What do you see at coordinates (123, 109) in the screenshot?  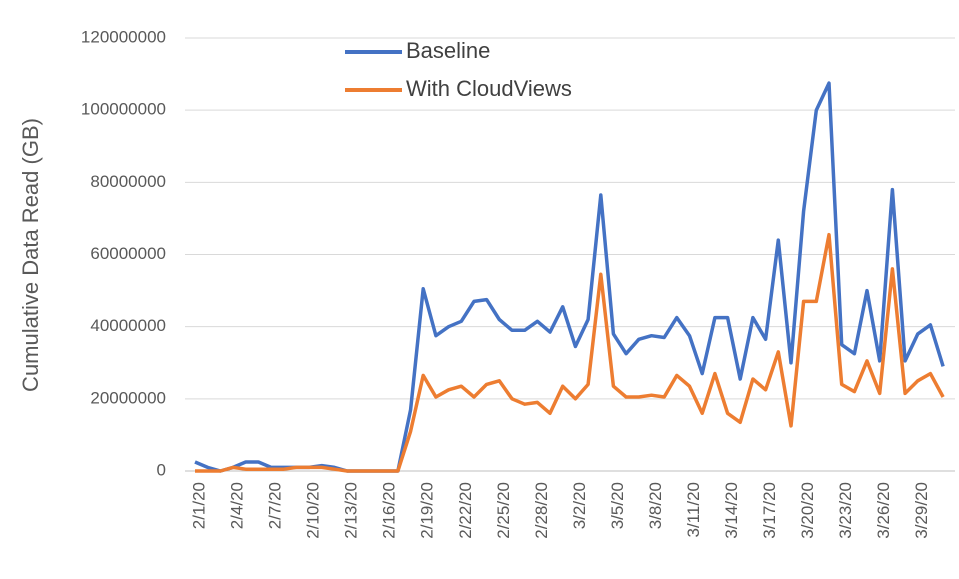 I see `y-tick-label: 100000000` at bounding box center [123, 109].